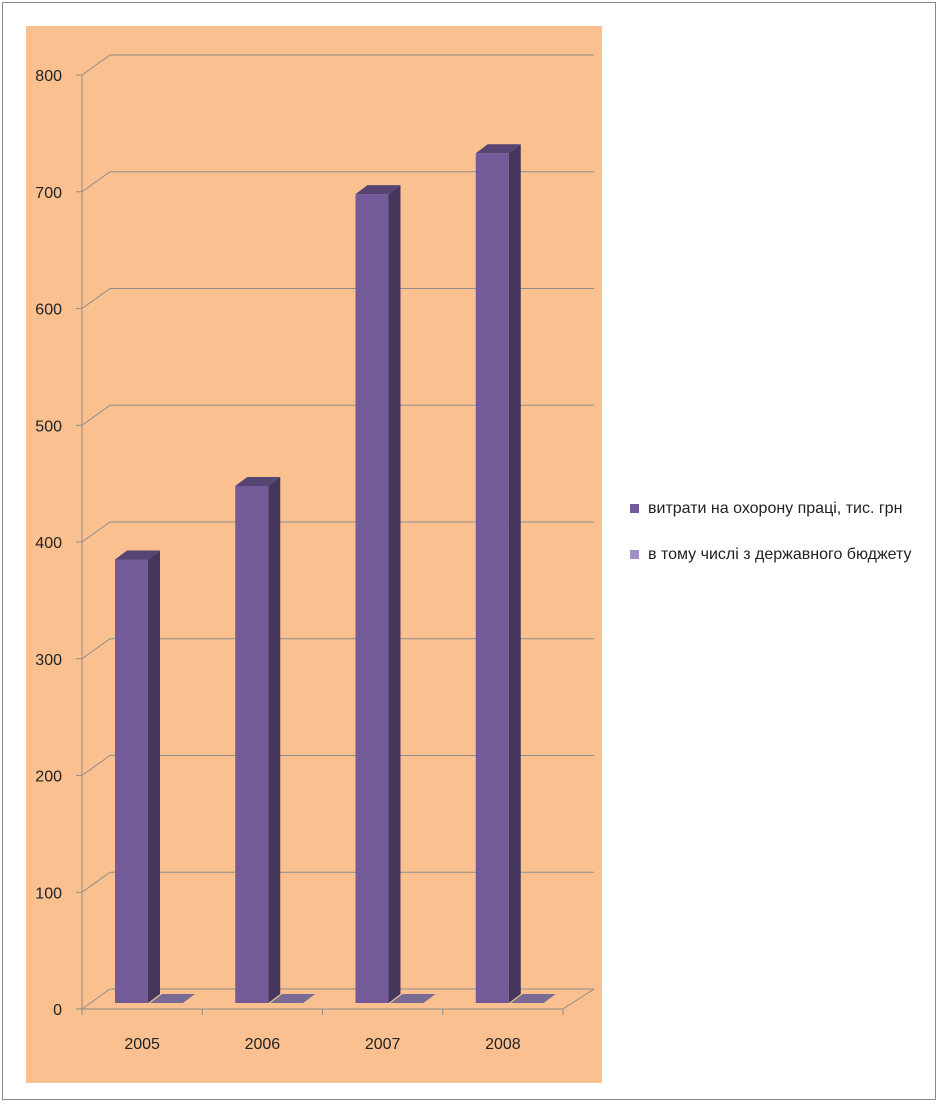 The width and height of the screenshot is (940, 1104). What do you see at coordinates (57, 1010) in the screenshot?
I see `y-tick-label-0: 0` at bounding box center [57, 1010].